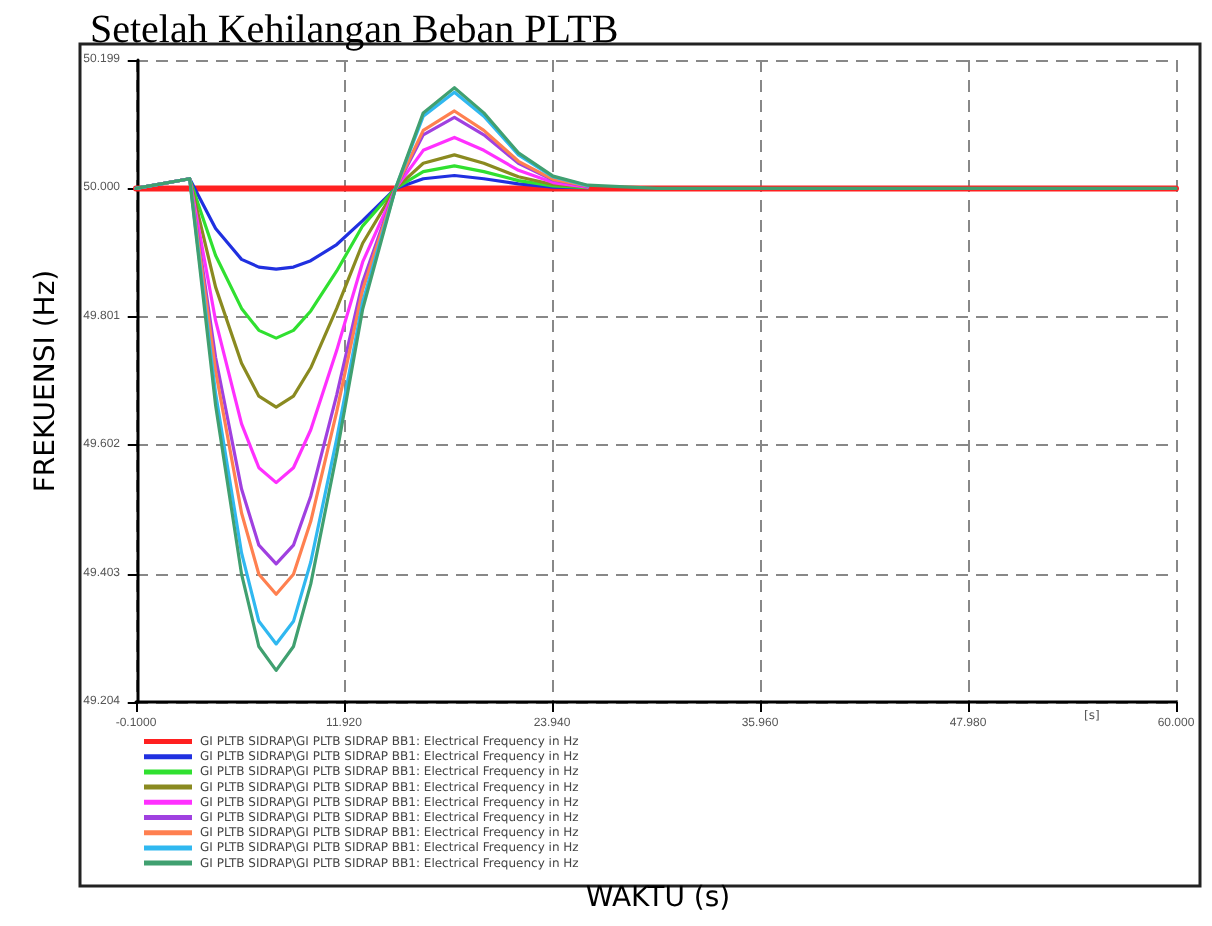 The height and width of the screenshot is (926, 1212). What do you see at coordinates (354, 30) in the screenshot?
I see `chart-title: Setelah Kehilangan Beban PLTB` at bounding box center [354, 30].